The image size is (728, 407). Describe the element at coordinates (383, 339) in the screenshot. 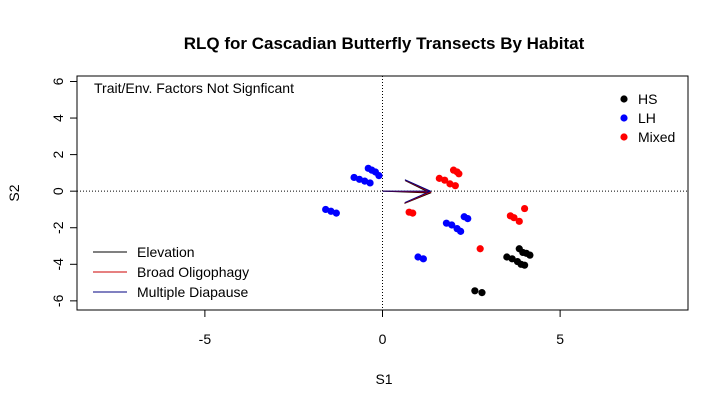

I see `x-tick-label: 0` at that location.